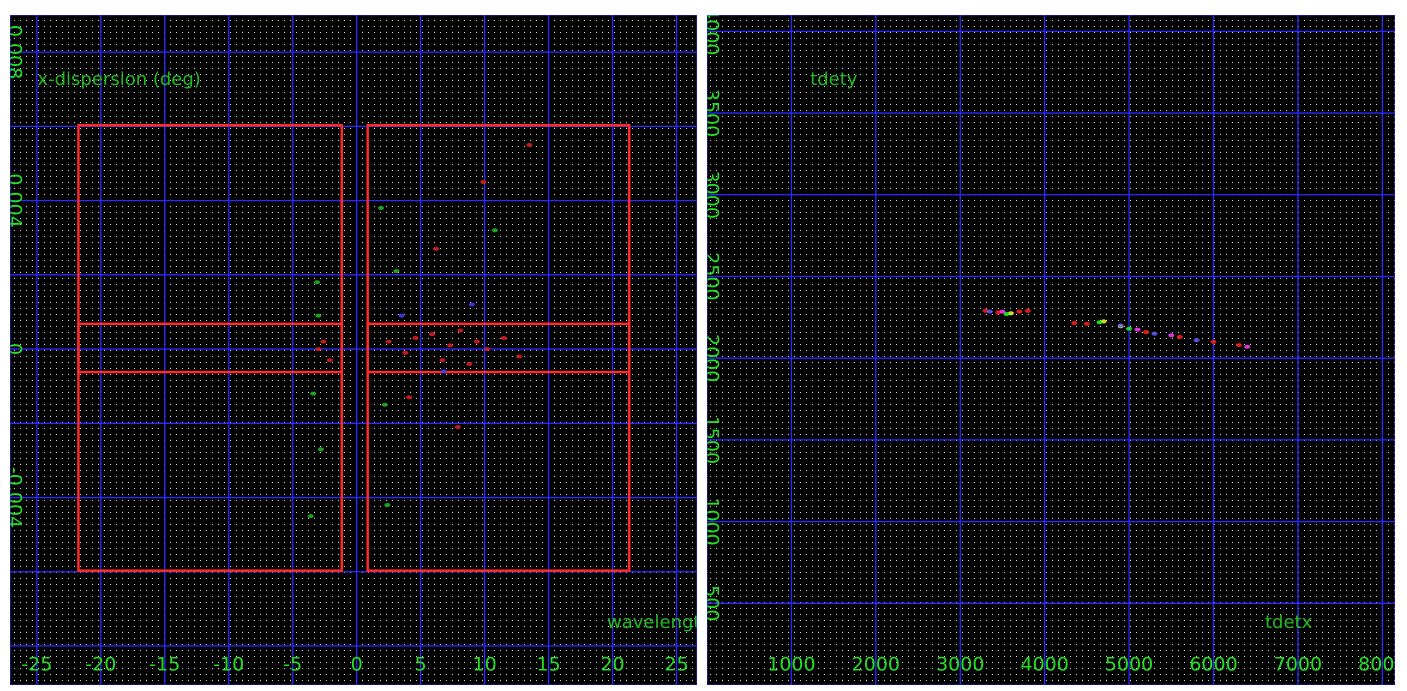 The width and height of the screenshot is (1407, 691). I want to click on x-tick-label: 5000, so click(1129, 665).